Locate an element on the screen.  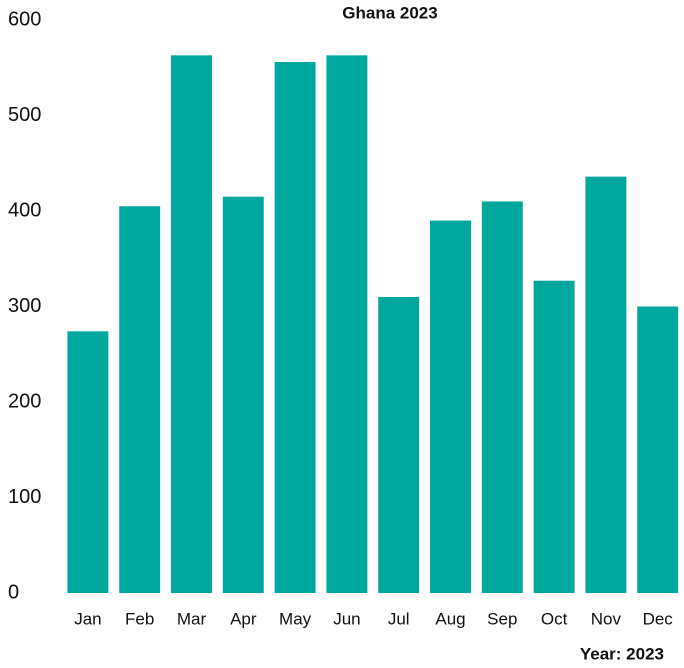
y-tick-label: 200 is located at coordinates (24, 401).